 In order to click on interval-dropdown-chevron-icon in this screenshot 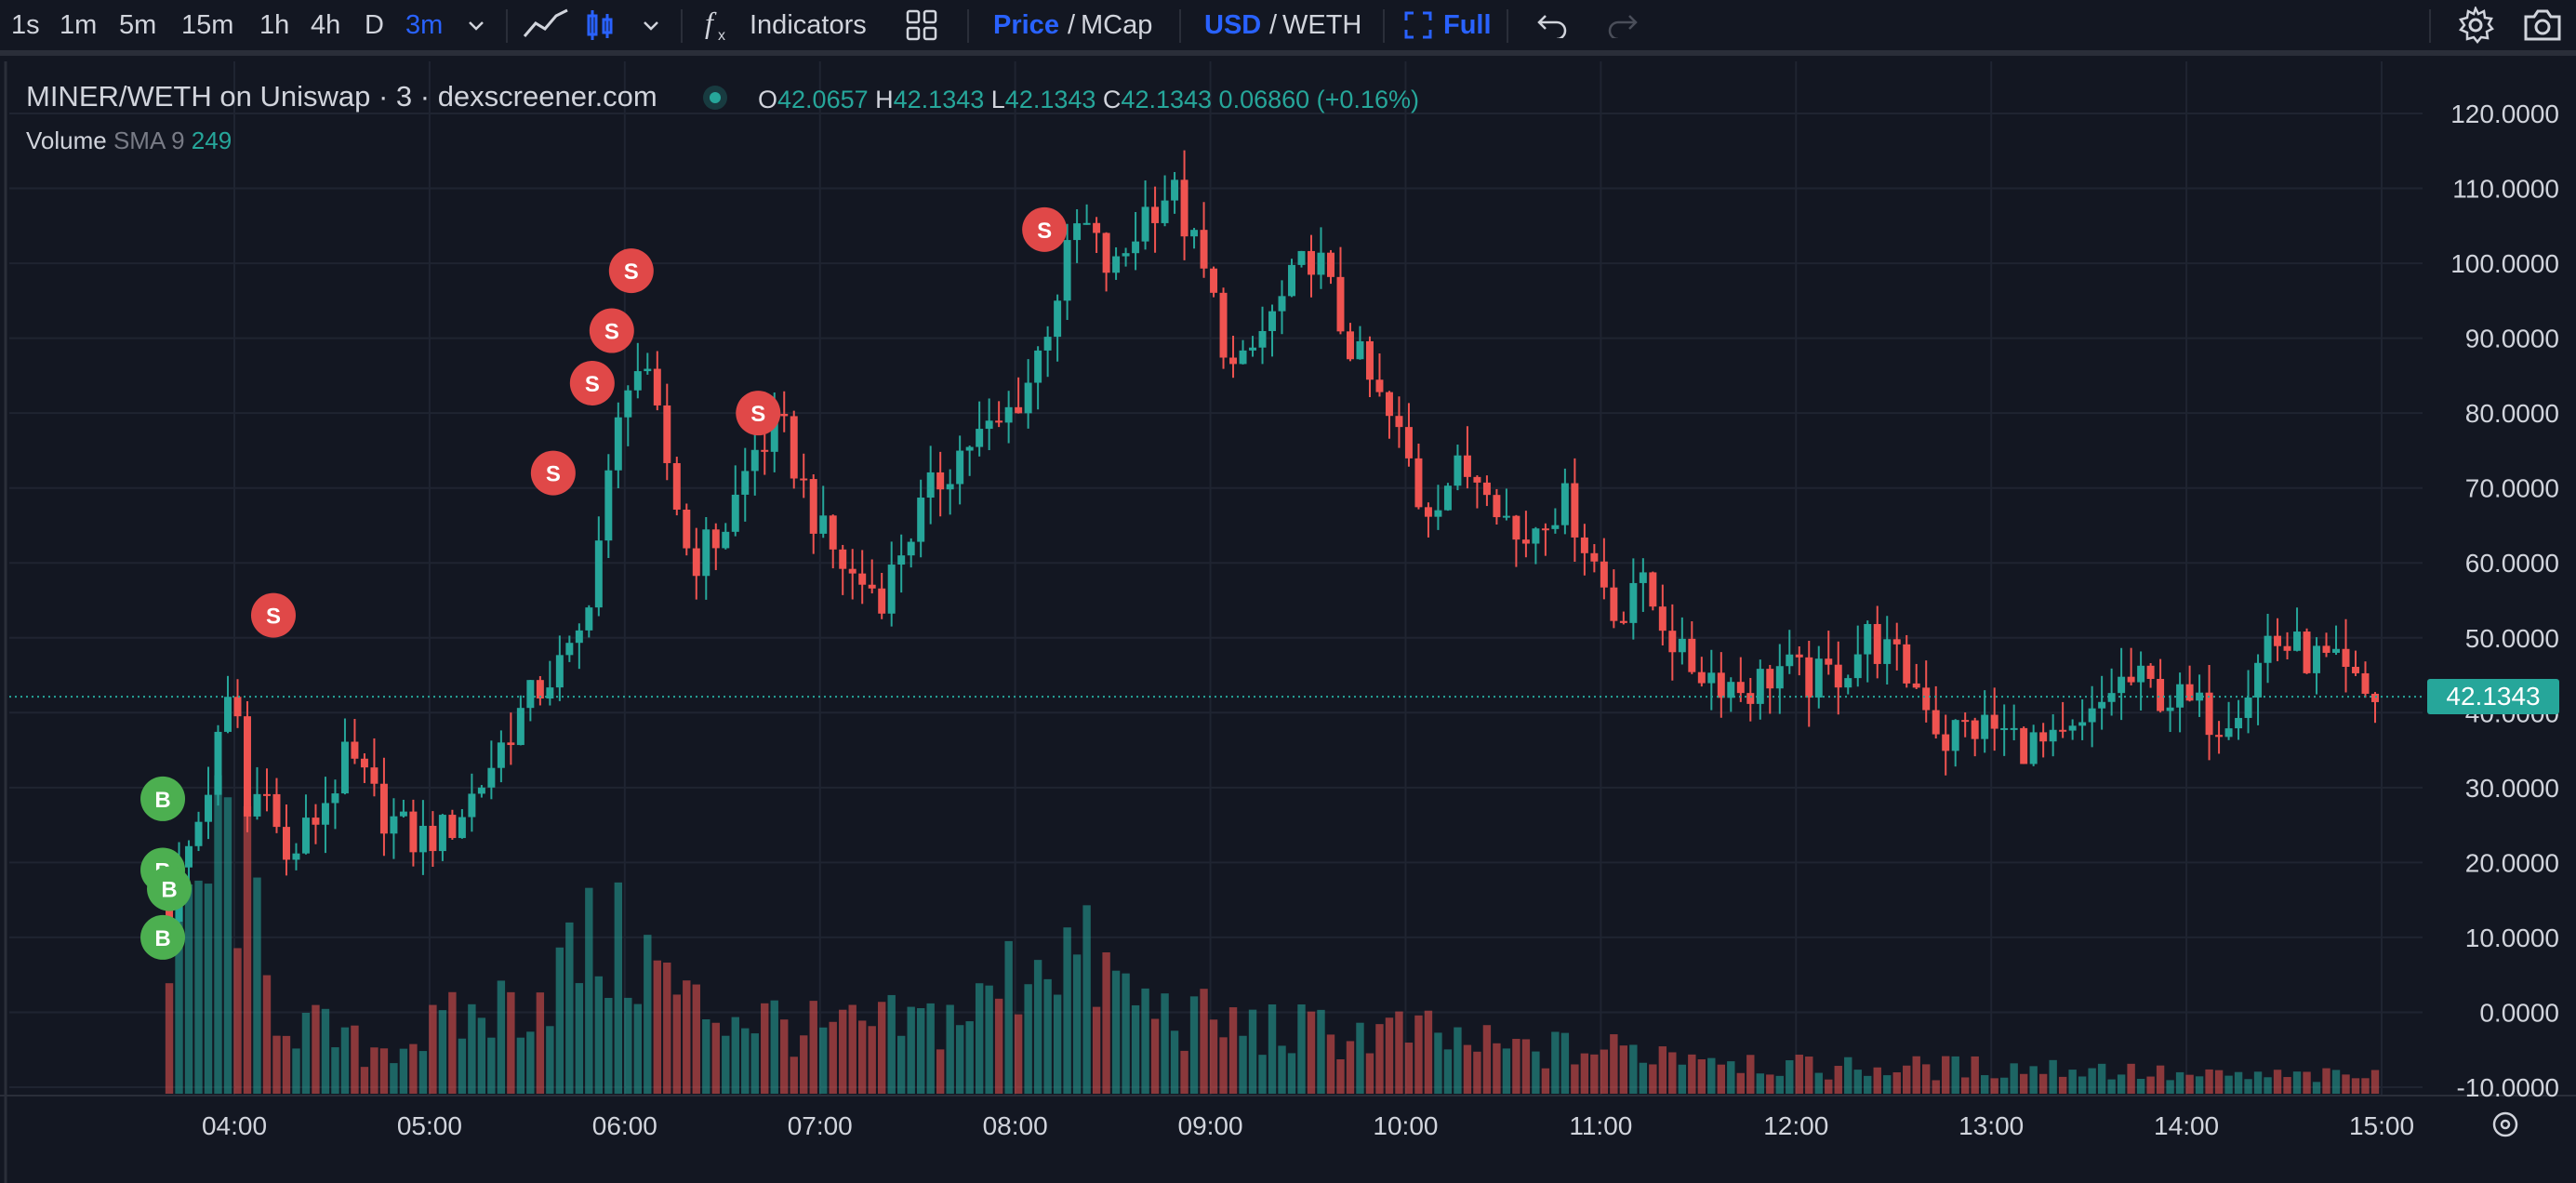, I will do `click(476, 25)`.